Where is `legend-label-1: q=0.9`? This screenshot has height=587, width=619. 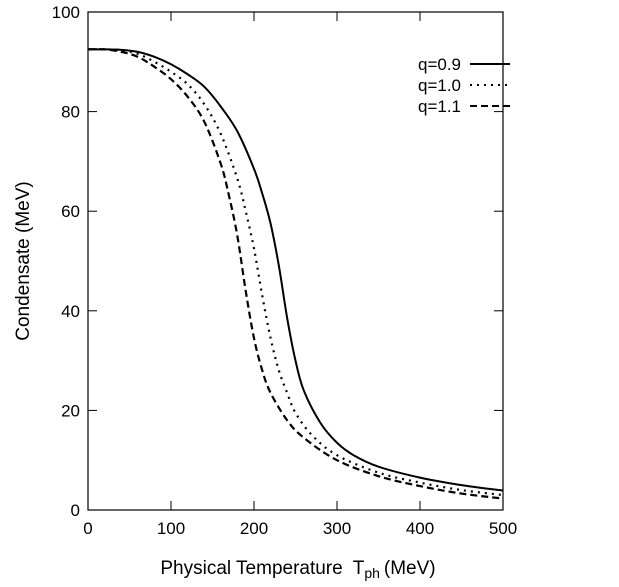
legend-label-1: q=0.9 is located at coordinates (439, 64).